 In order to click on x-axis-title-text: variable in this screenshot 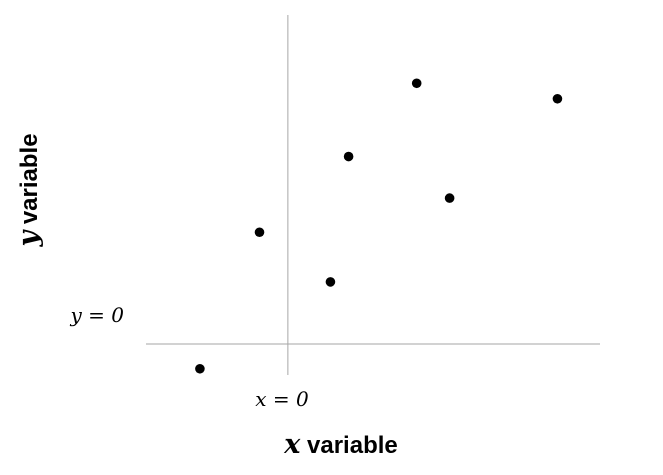, I will do `click(348, 445)`.